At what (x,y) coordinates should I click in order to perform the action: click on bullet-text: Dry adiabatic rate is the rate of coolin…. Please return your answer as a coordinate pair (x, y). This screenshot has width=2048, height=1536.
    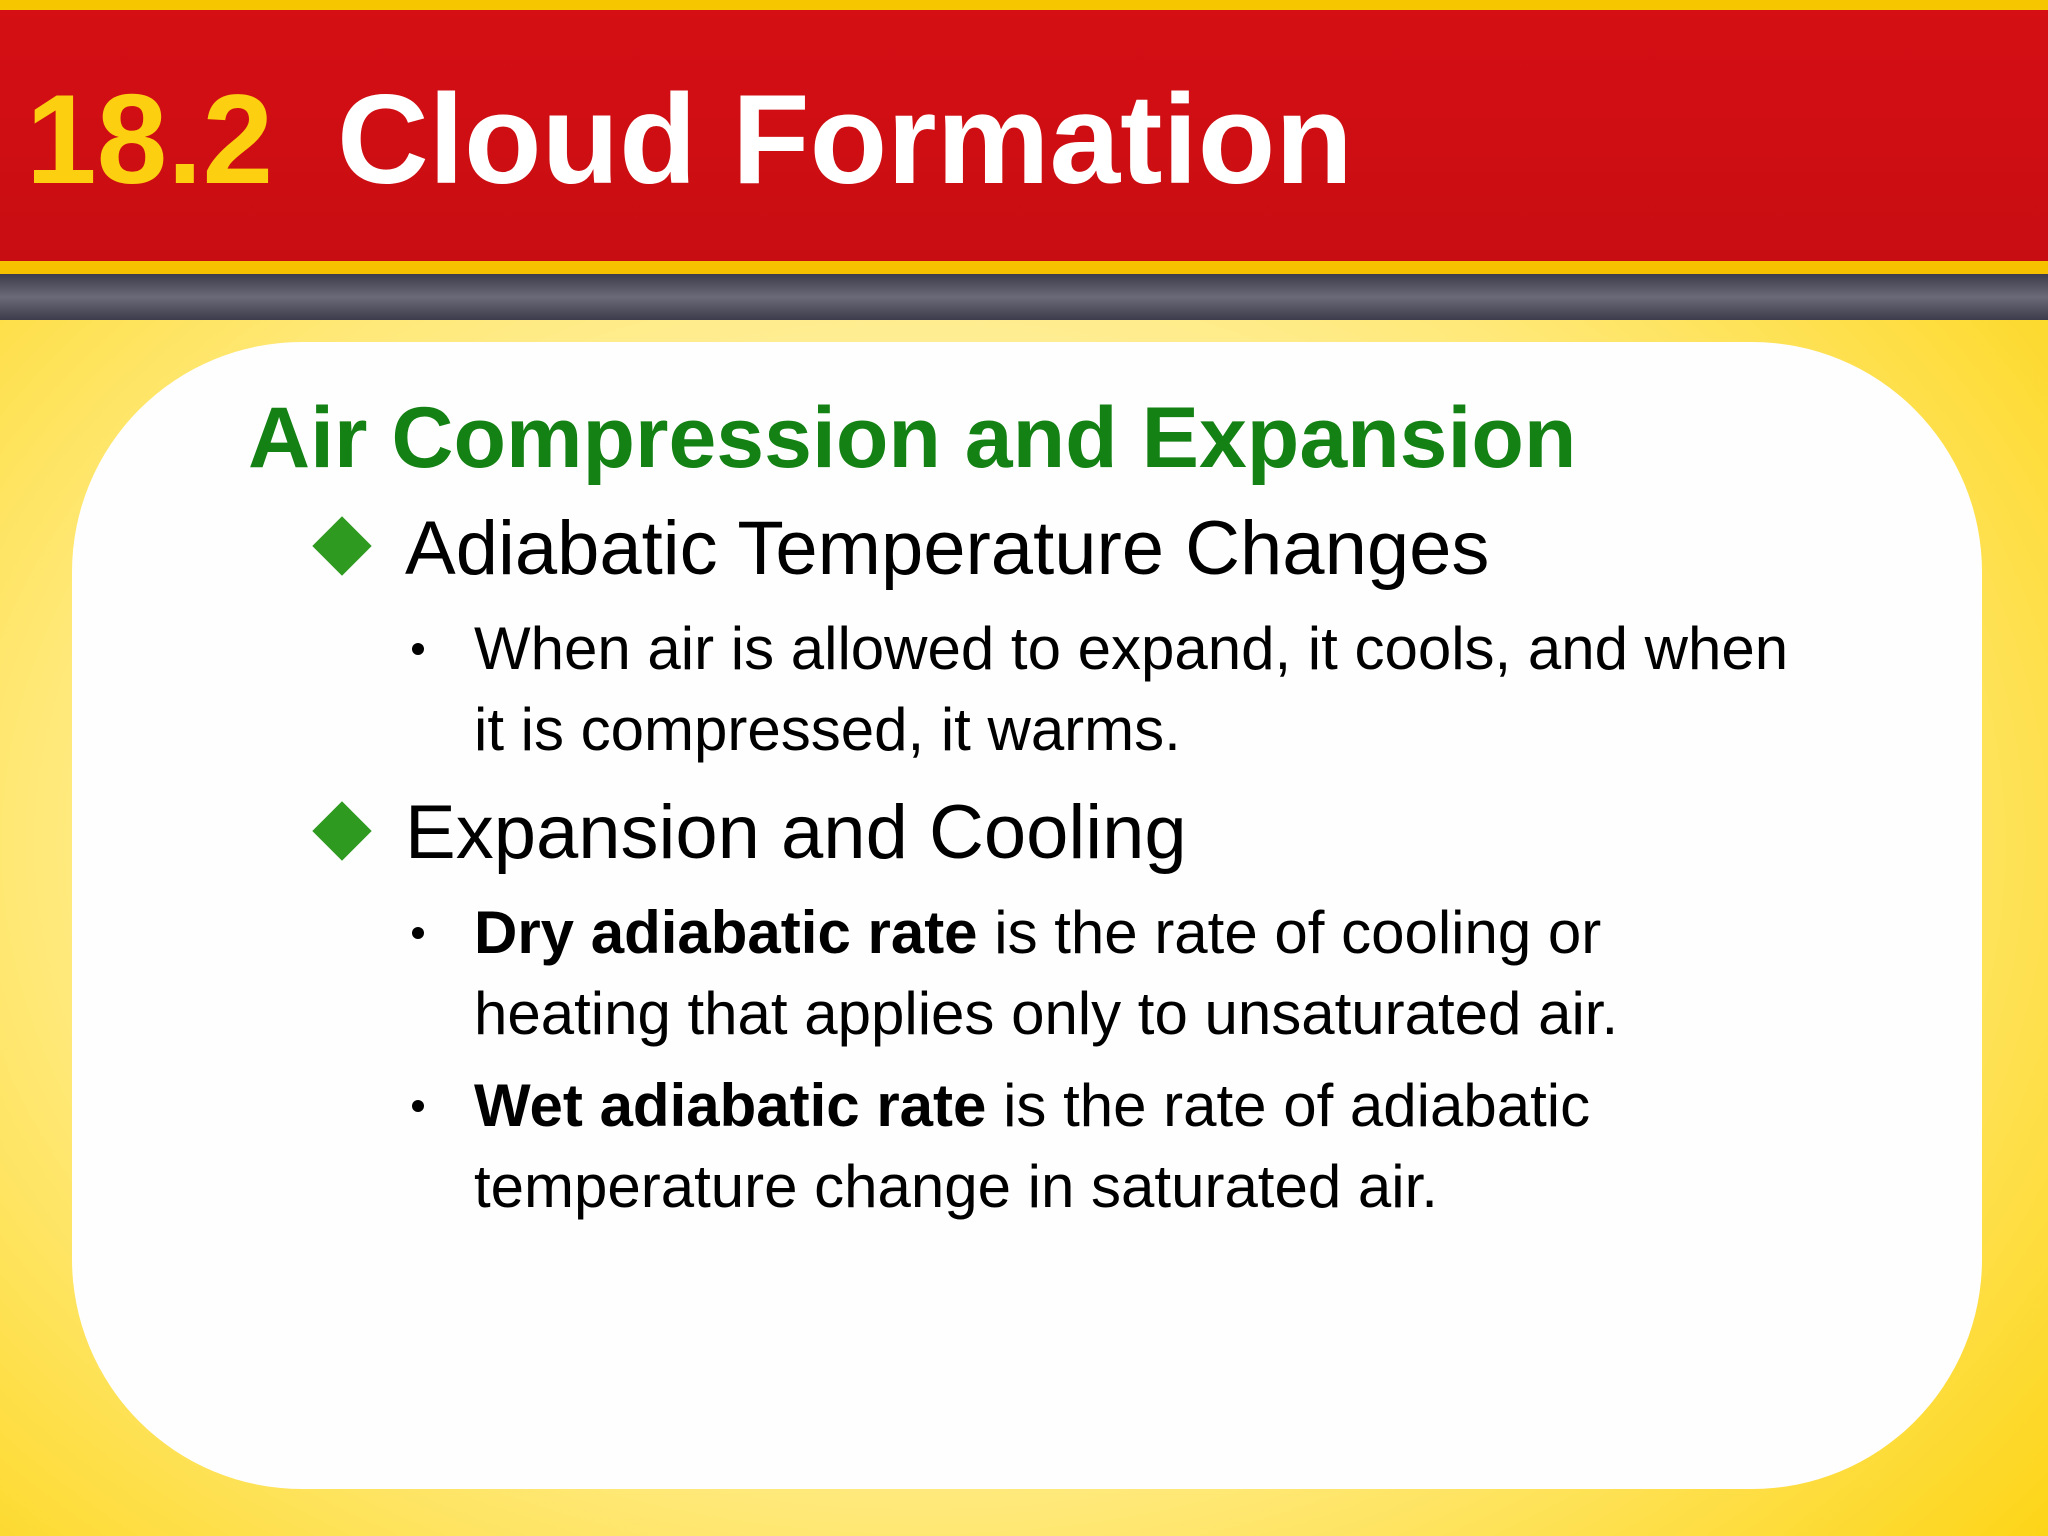
    Looking at the image, I should click on (1144, 973).